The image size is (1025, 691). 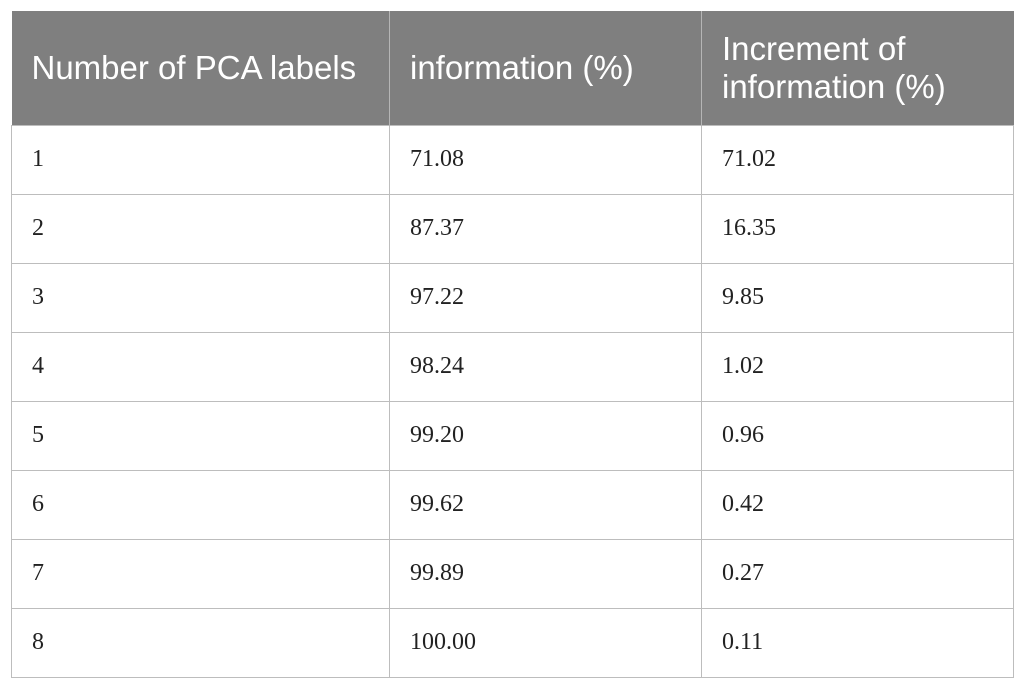 What do you see at coordinates (857, 68) in the screenshot?
I see `header-increment-of-information: Increment of information (%)` at bounding box center [857, 68].